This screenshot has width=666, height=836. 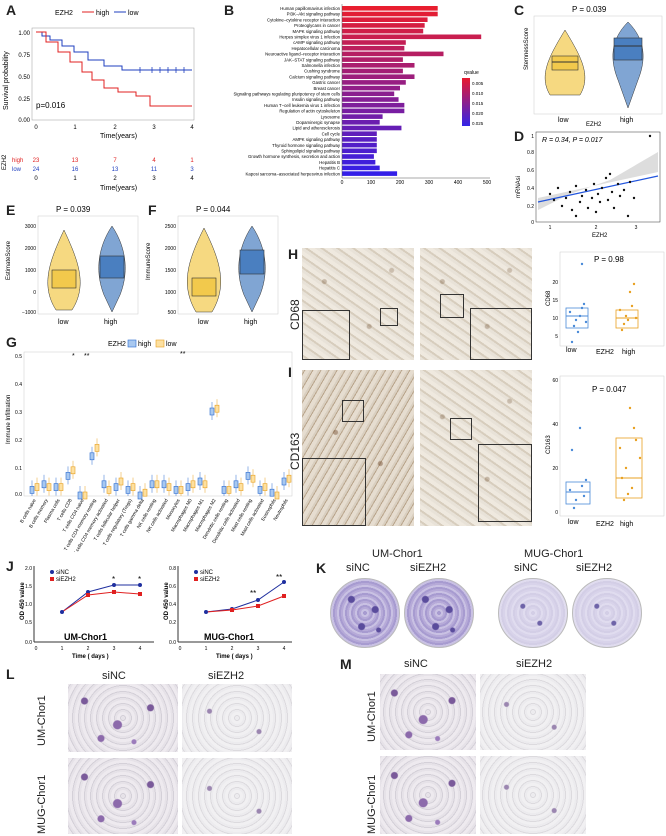 I want to click on cell-type-label: Mast cells resting, so click(x=242, y=515).